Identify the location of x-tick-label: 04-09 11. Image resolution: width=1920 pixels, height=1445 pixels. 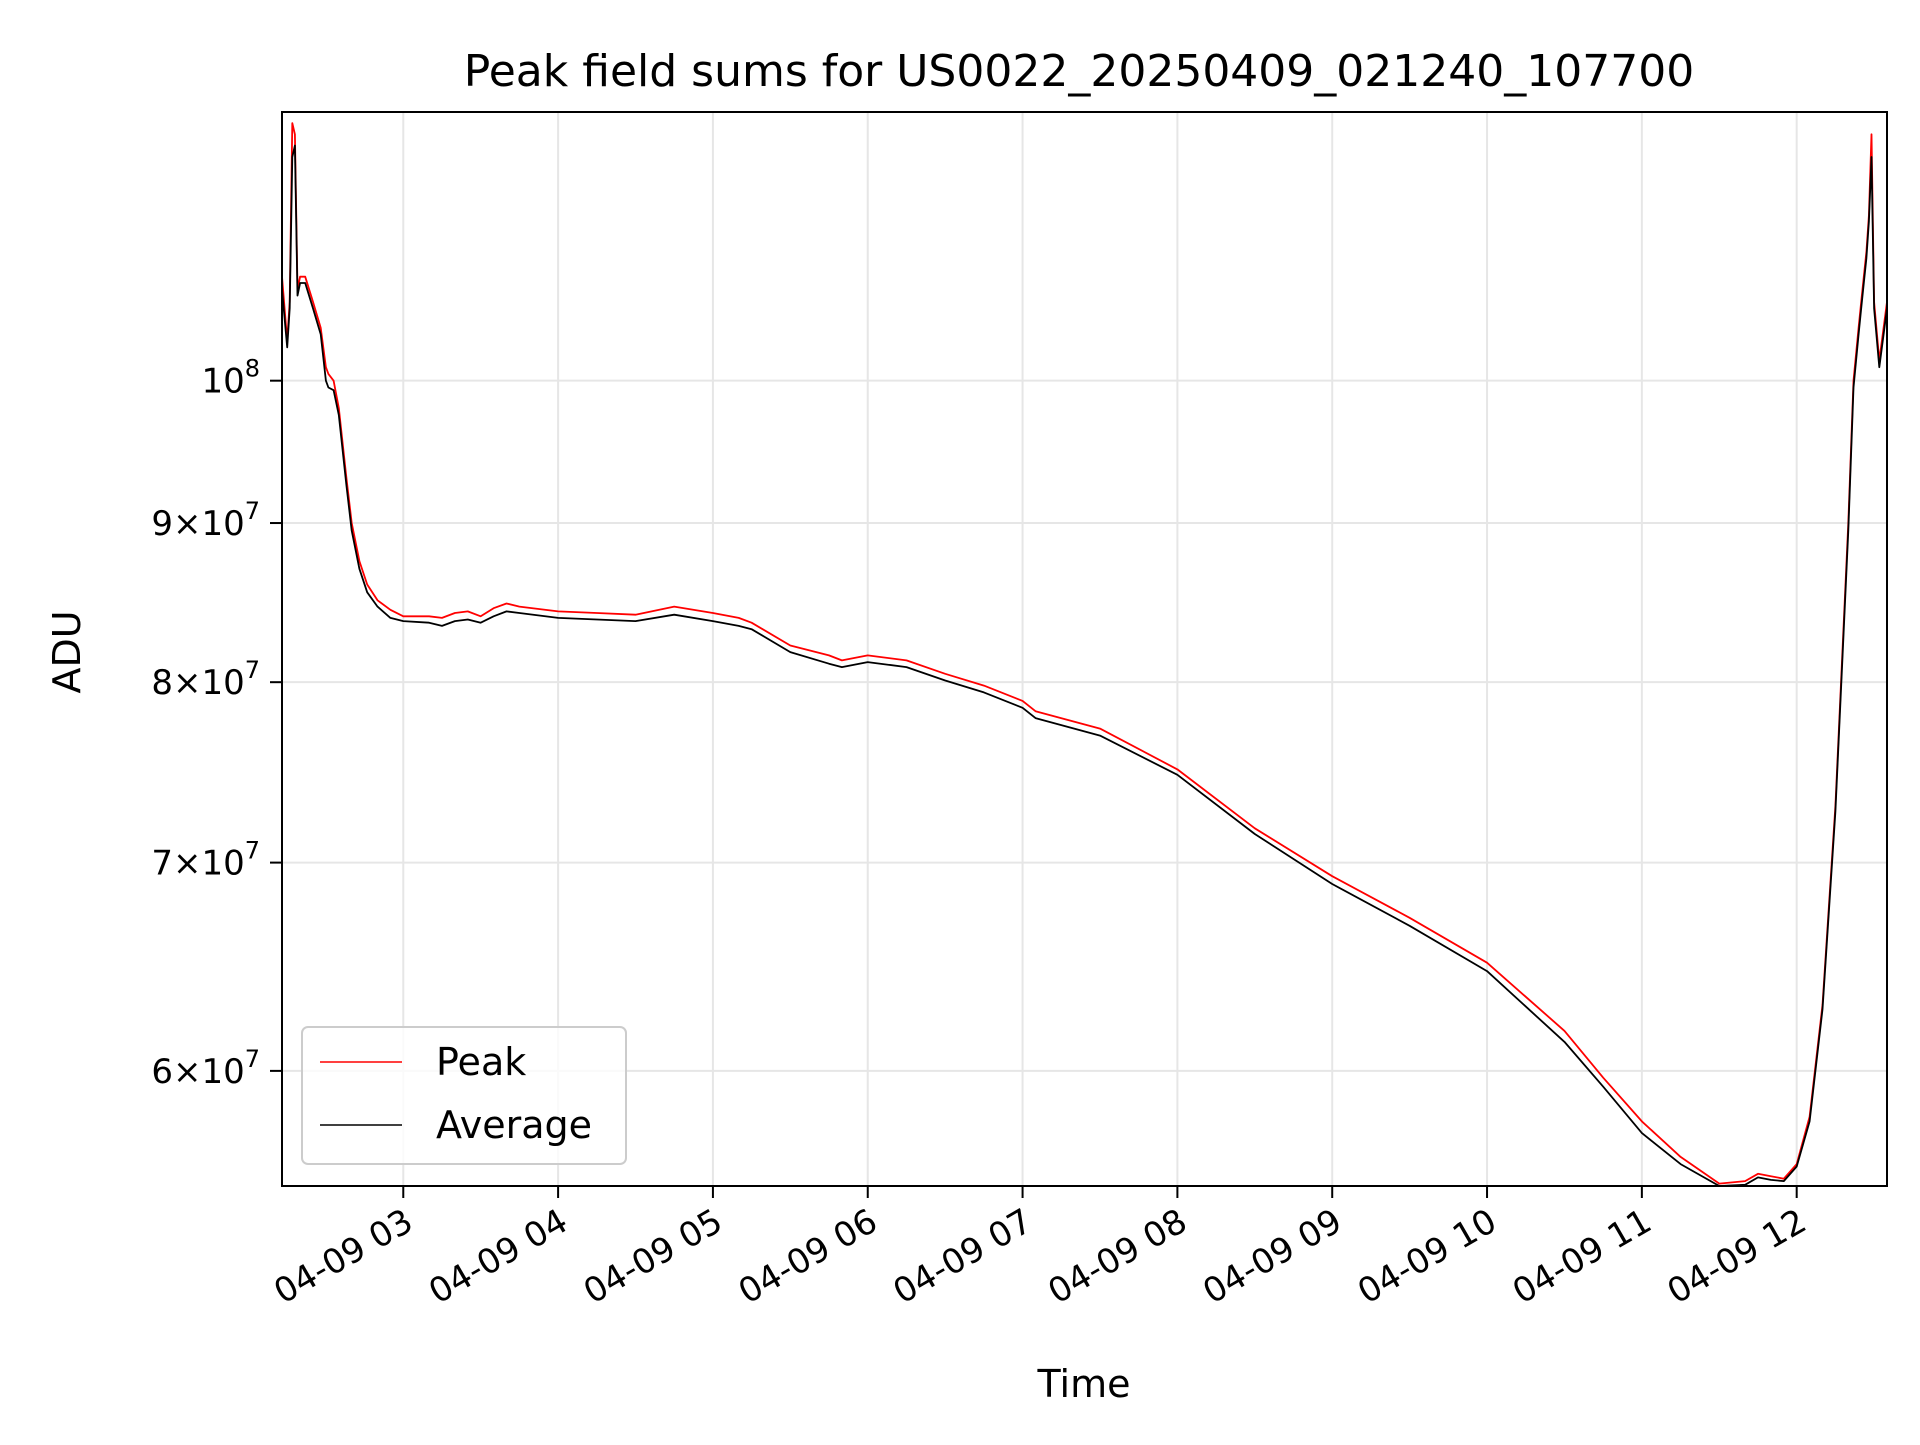
(1582, 1256).